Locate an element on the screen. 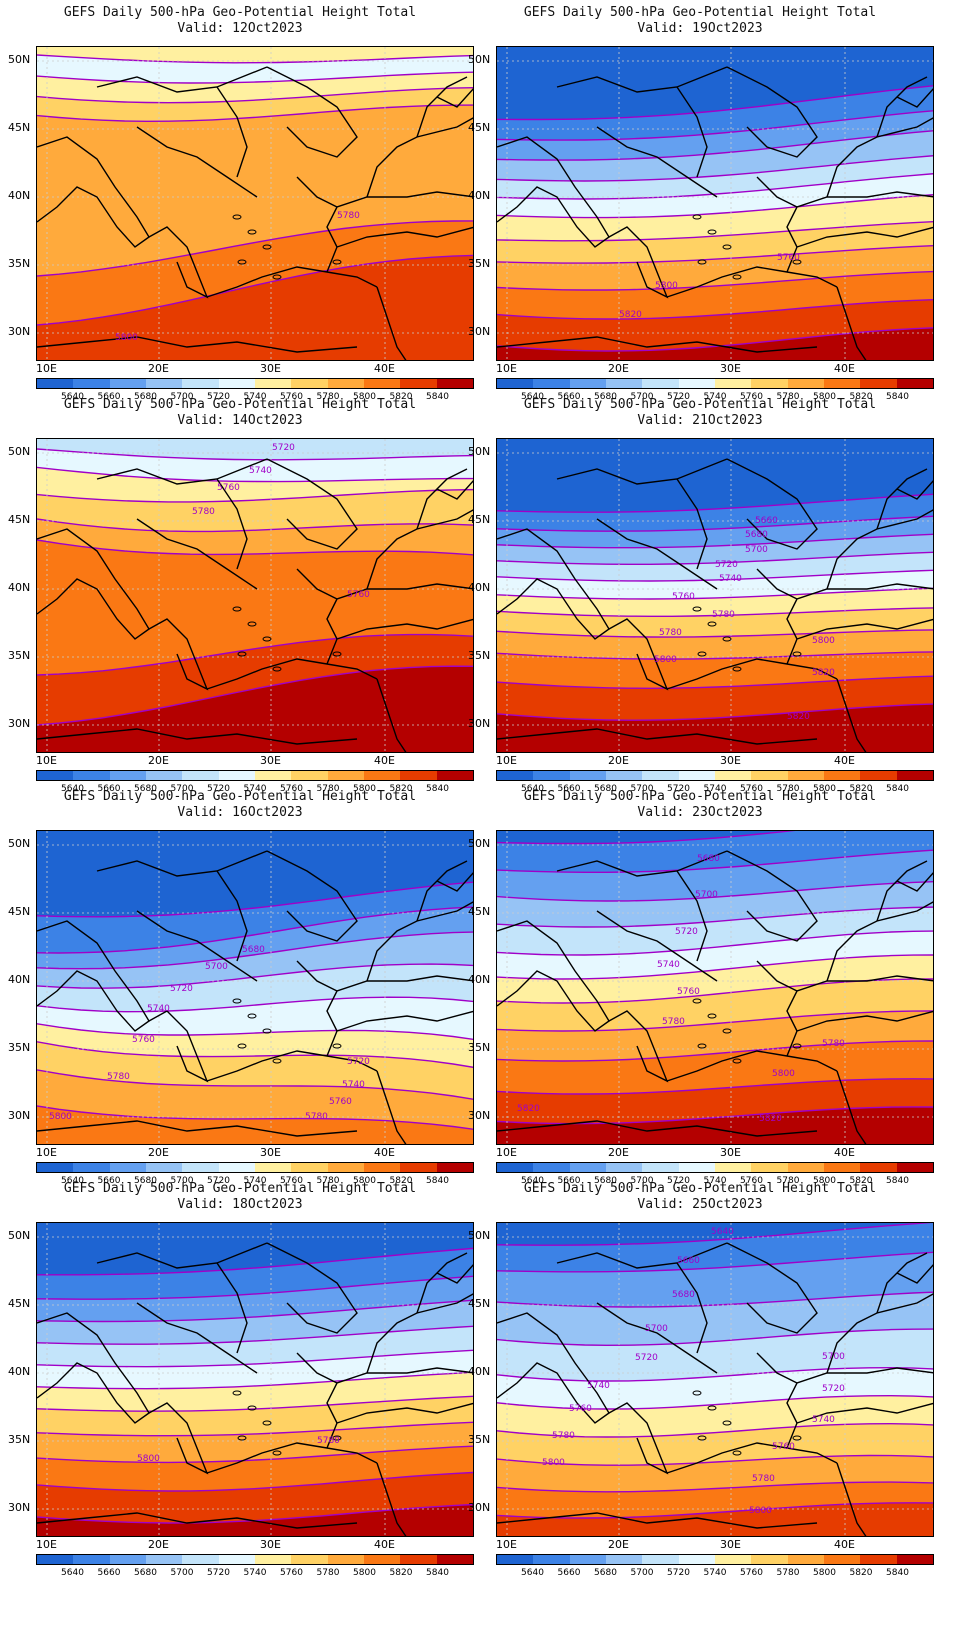 This screenshot has height=1640, width=964. height-field-map: 5680 5700 5720 5740 5760 5780 5780 5800 5820 5820 is located at coordinates (715, 987).